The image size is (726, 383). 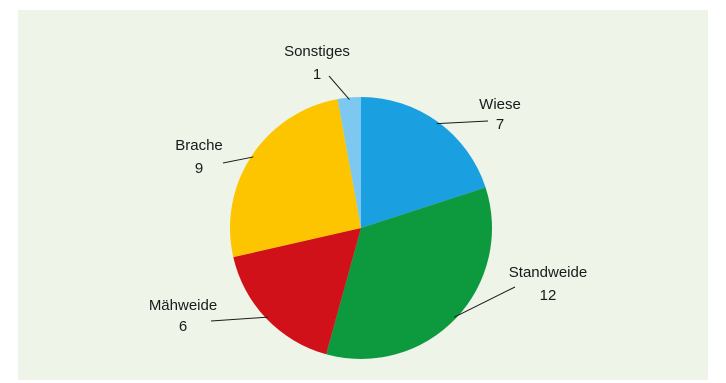 I want to click on slice-label-mähweide: Mähweide, so click(x=183, y=305).